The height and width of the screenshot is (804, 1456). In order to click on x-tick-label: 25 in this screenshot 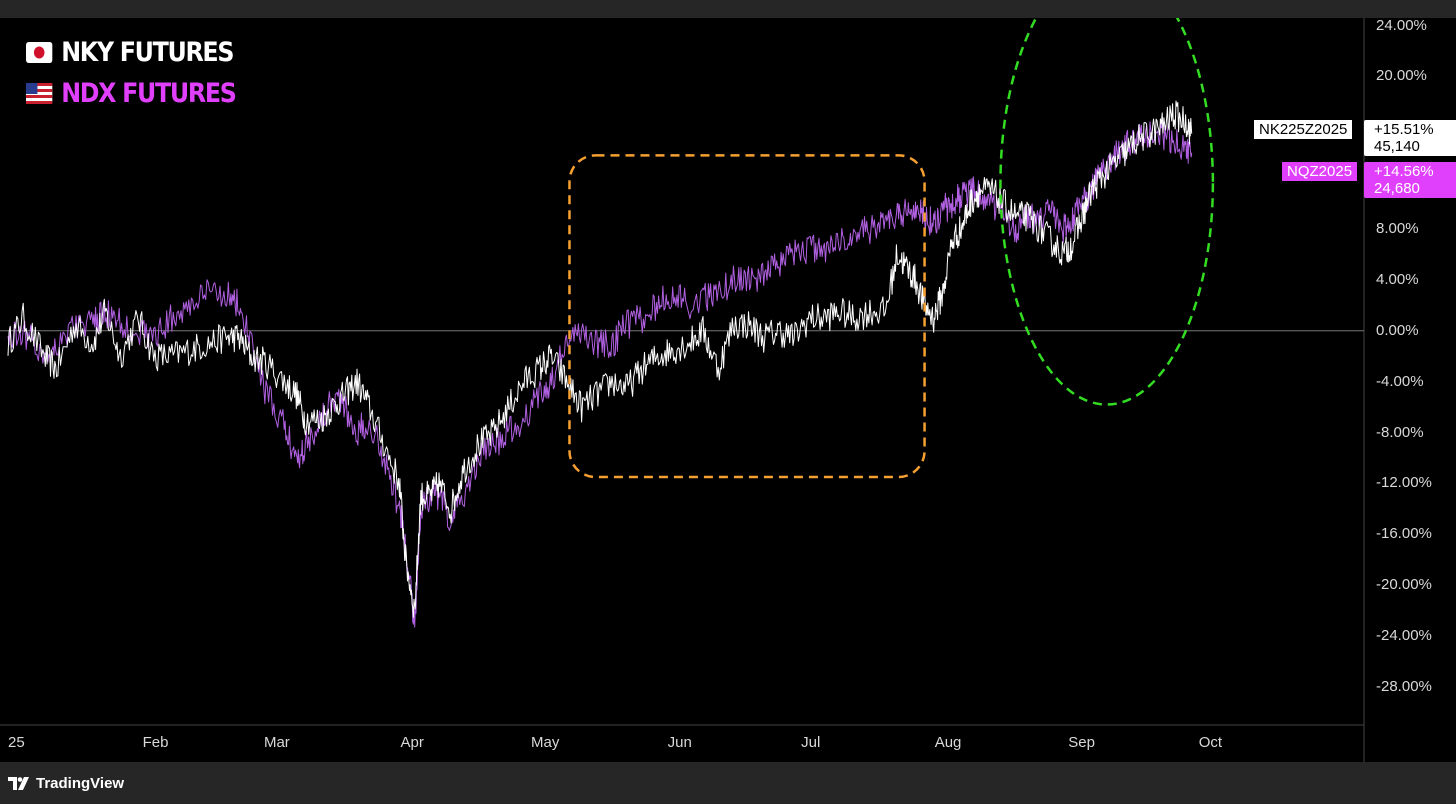, I will do `click(16, 742)`.